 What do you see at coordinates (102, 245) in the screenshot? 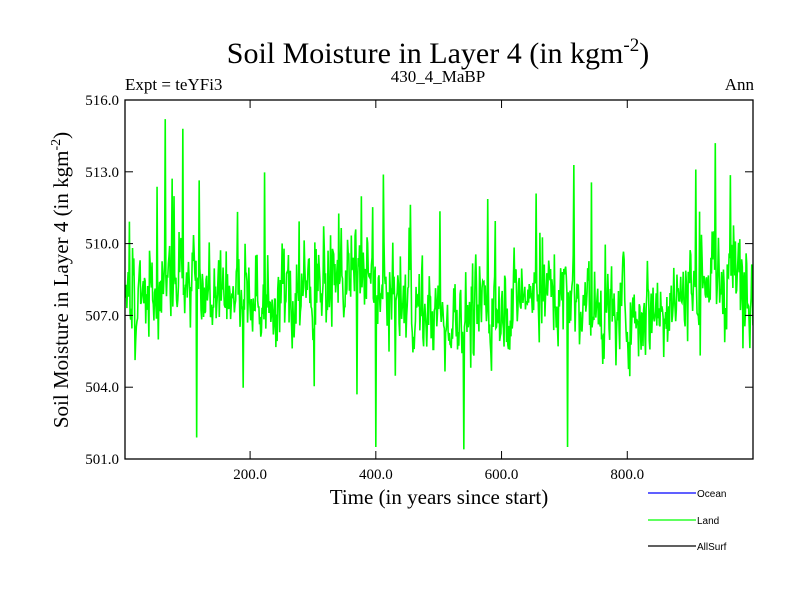
I see `y-tick-label: 510.0` at bounding box center [102, 245].